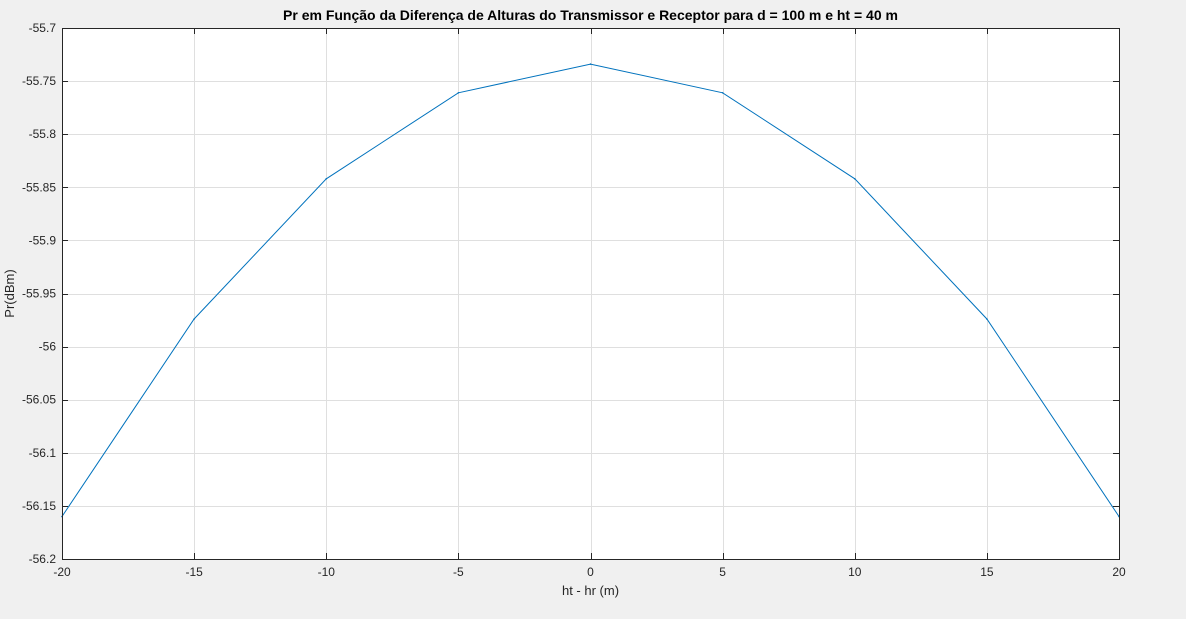 The height and width of the screenshot is (619, 1186). Describe the element at coordinates (43, 559) in the screenshot. I see `y-tick-label: -56.2` at that location.